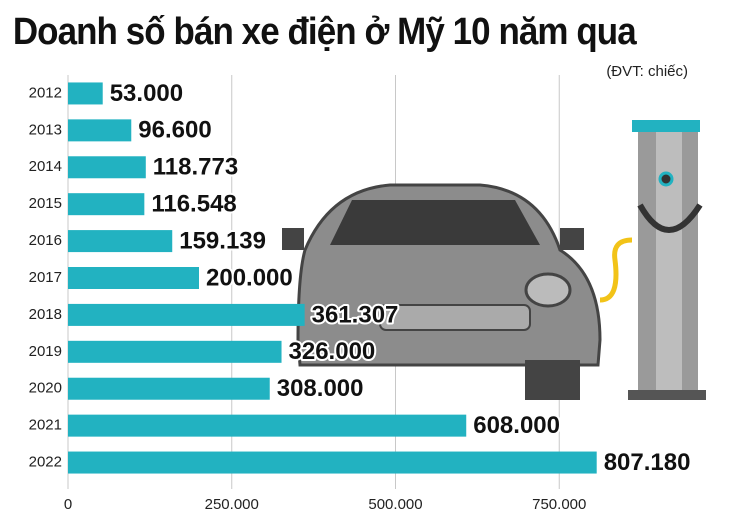  What do you see at coordinates (395, 504) in the screenshot?
I see `x-tick-label: 500.000` at bounding box center [395, 504].